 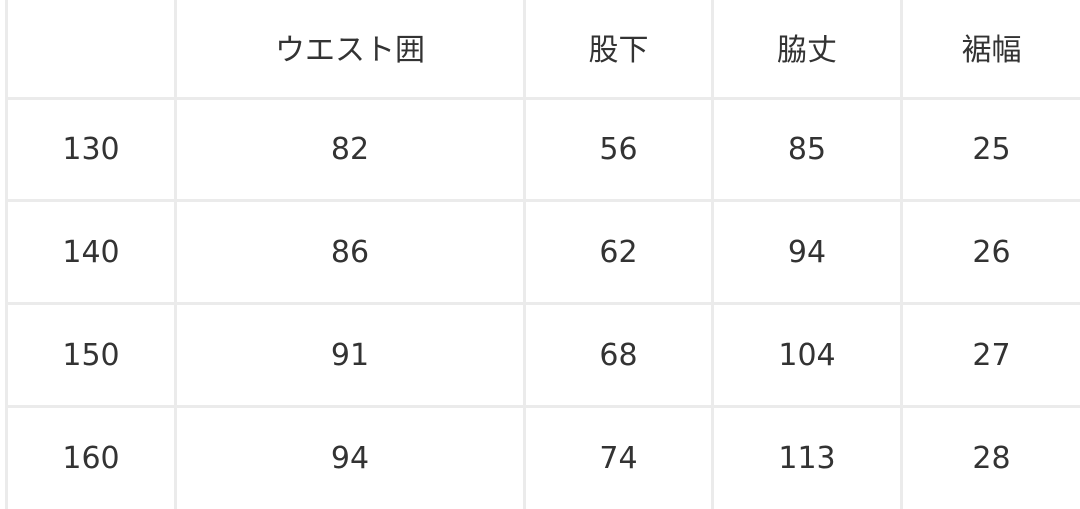 What do you see at coordinates (991, 458) in the screenshot?
I see `table-cell: 28` at bounding box center [991, 458].